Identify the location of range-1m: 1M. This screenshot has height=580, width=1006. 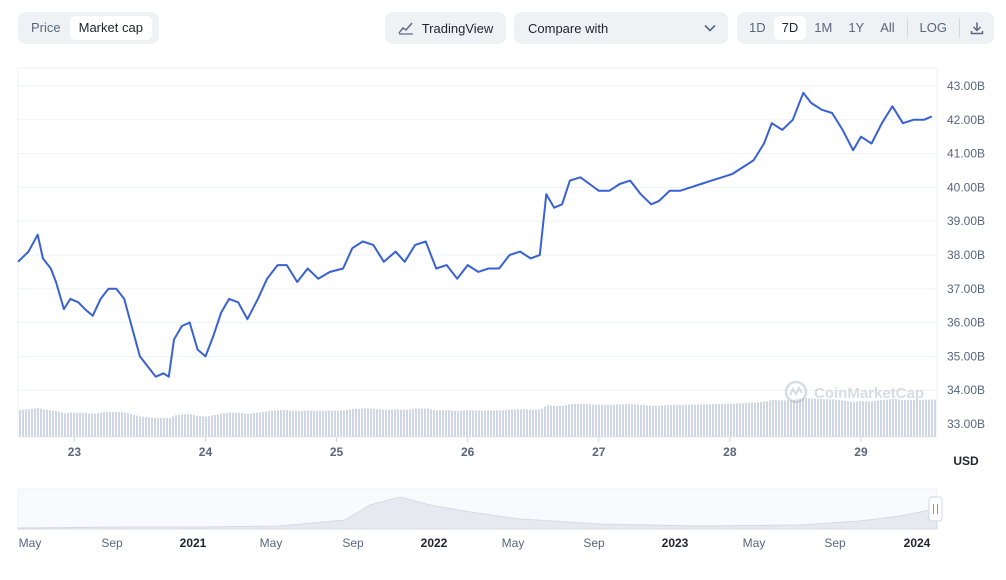
(823, 27).